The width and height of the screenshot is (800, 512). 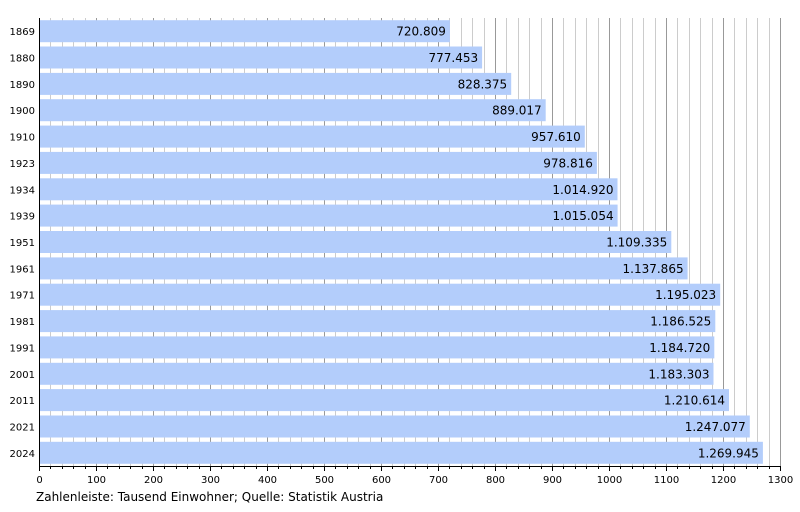 I want to click on value-label-1869: 720.809, so click(x=421, y=32).